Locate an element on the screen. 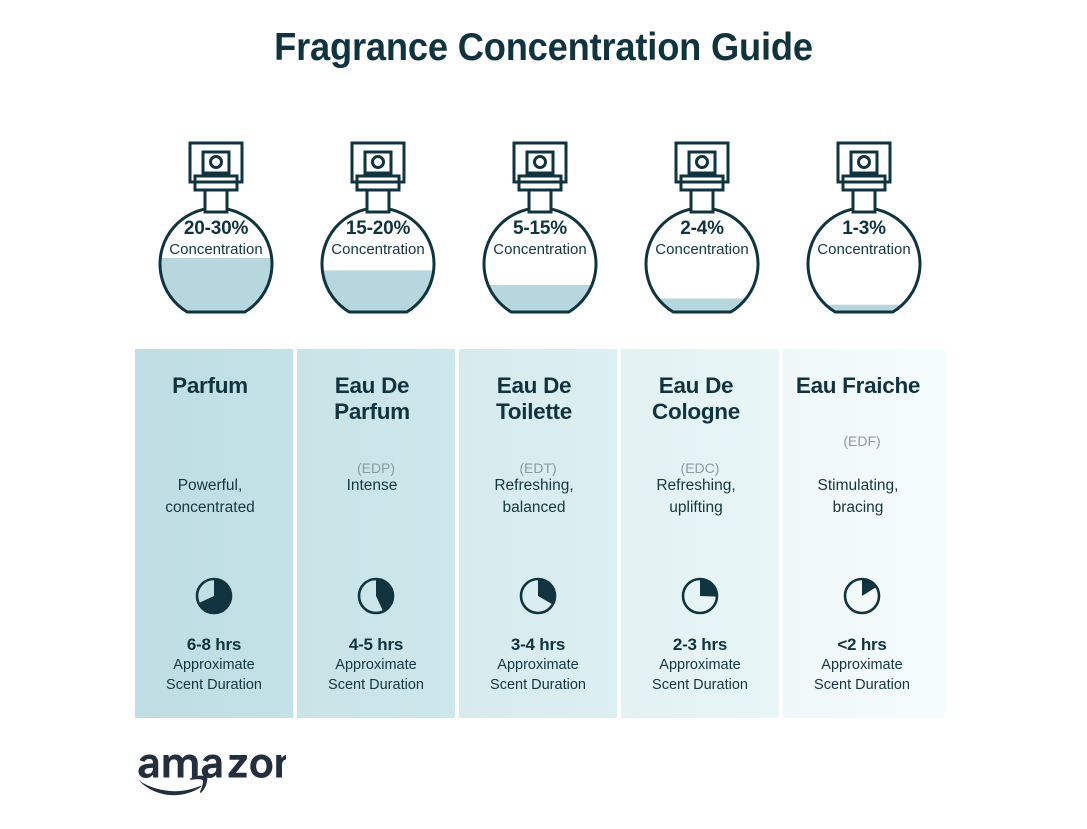 The width and height of the screenshot is (1087, 829). bottle-5: 1-3% Concentration is located at coordinates (864, 238).